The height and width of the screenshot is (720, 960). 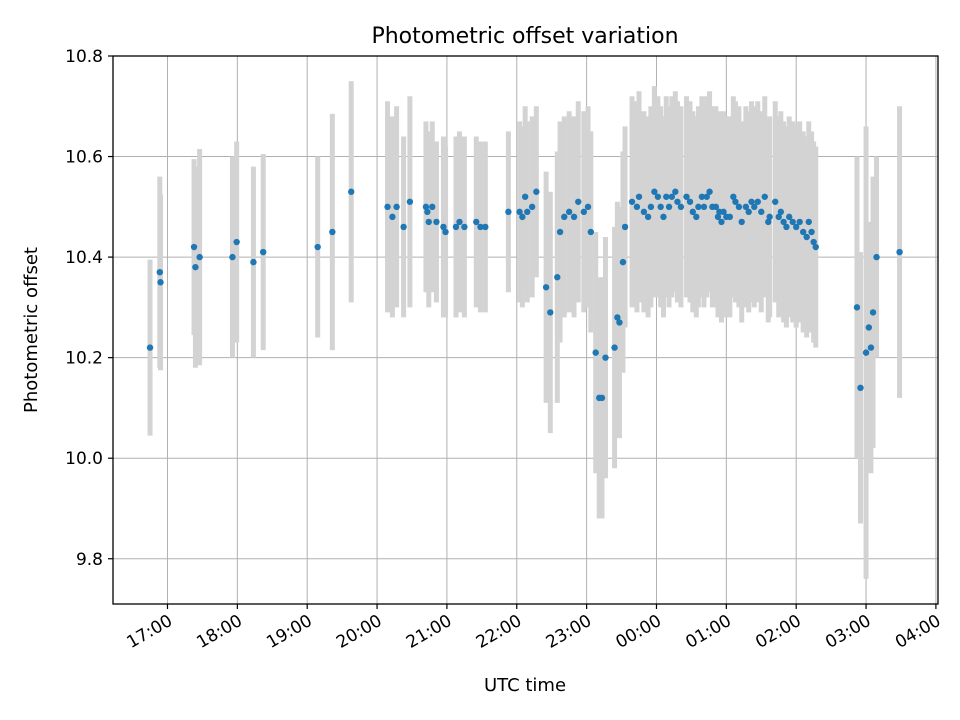 What do you see at coordinates (524, 36) in the screenshot?
I see `chart-title: Photometric offset variation` at bounding box center [524, 36].